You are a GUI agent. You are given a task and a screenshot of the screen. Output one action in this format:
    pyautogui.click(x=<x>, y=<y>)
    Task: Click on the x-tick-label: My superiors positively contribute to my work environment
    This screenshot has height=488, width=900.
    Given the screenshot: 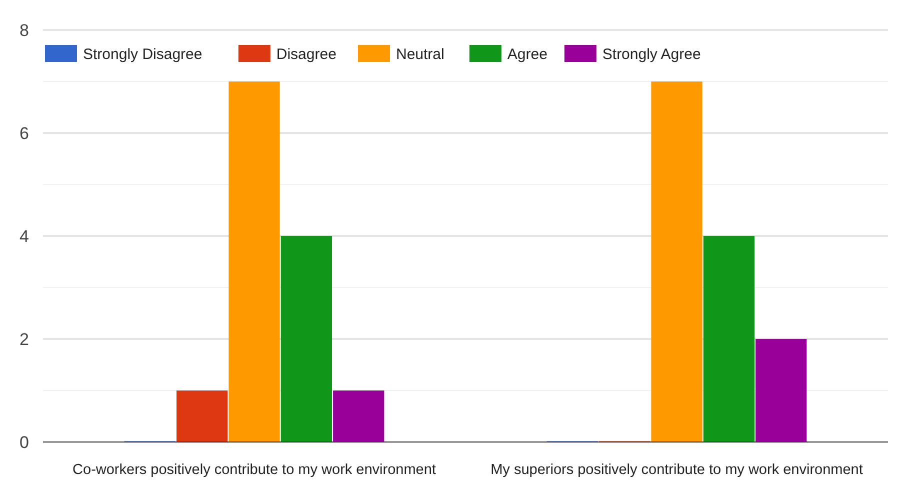 What is the action you would take?
    pyautogui.click(x=676, y=470)
    